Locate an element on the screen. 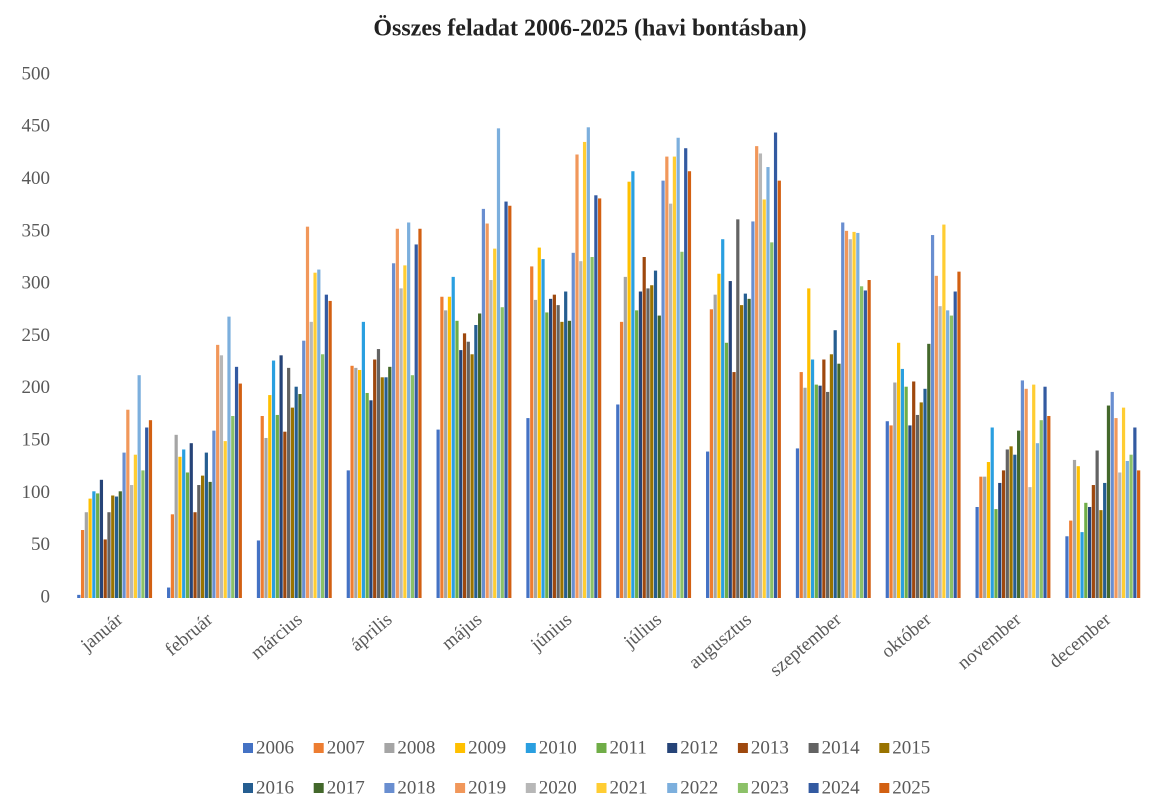  legend-label: 2018 is located at coordinates (416, 787).